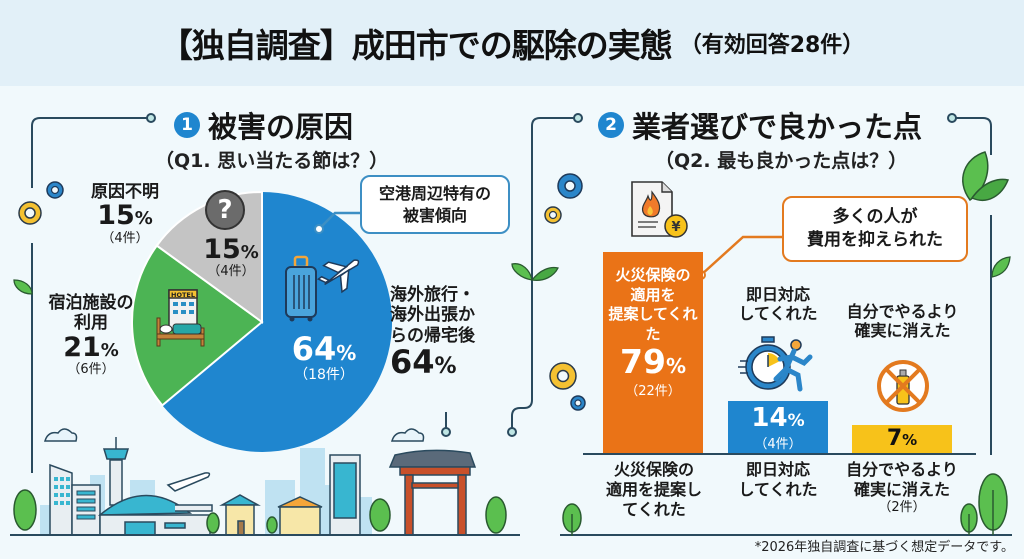 The height and width of the screenshot is (559, 1024). Describe the element at coordinates (779, 454) in the screenshot. I see `bar-chart-baseline` at that location.